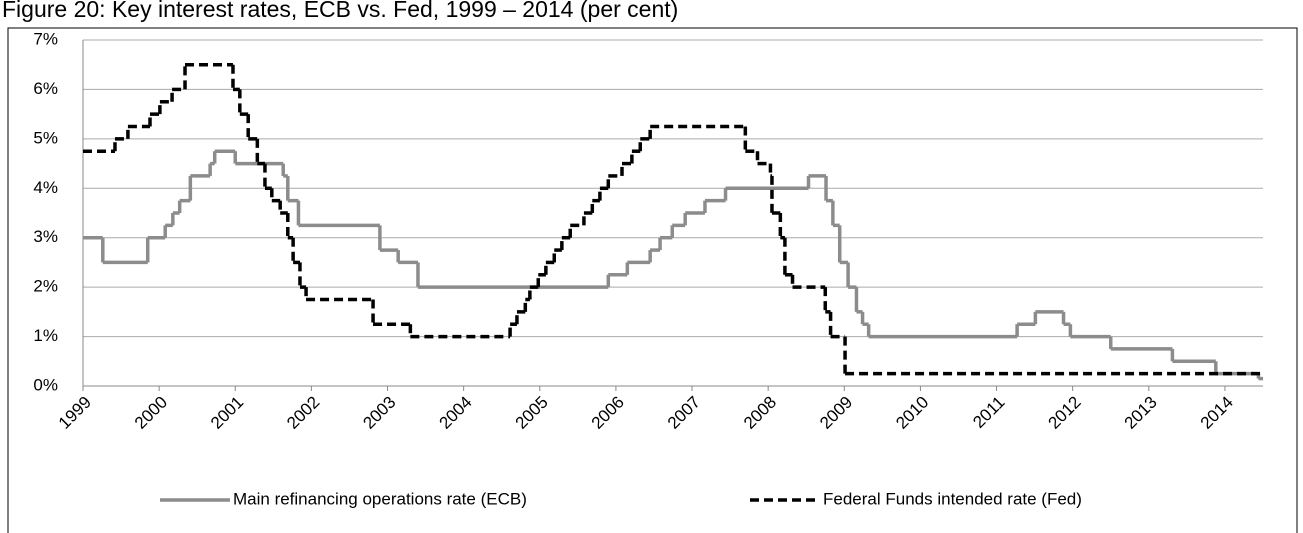 This screenshot has height=533, width=1303. I want to click on x-tick-label: 2010, so click(912, 413).